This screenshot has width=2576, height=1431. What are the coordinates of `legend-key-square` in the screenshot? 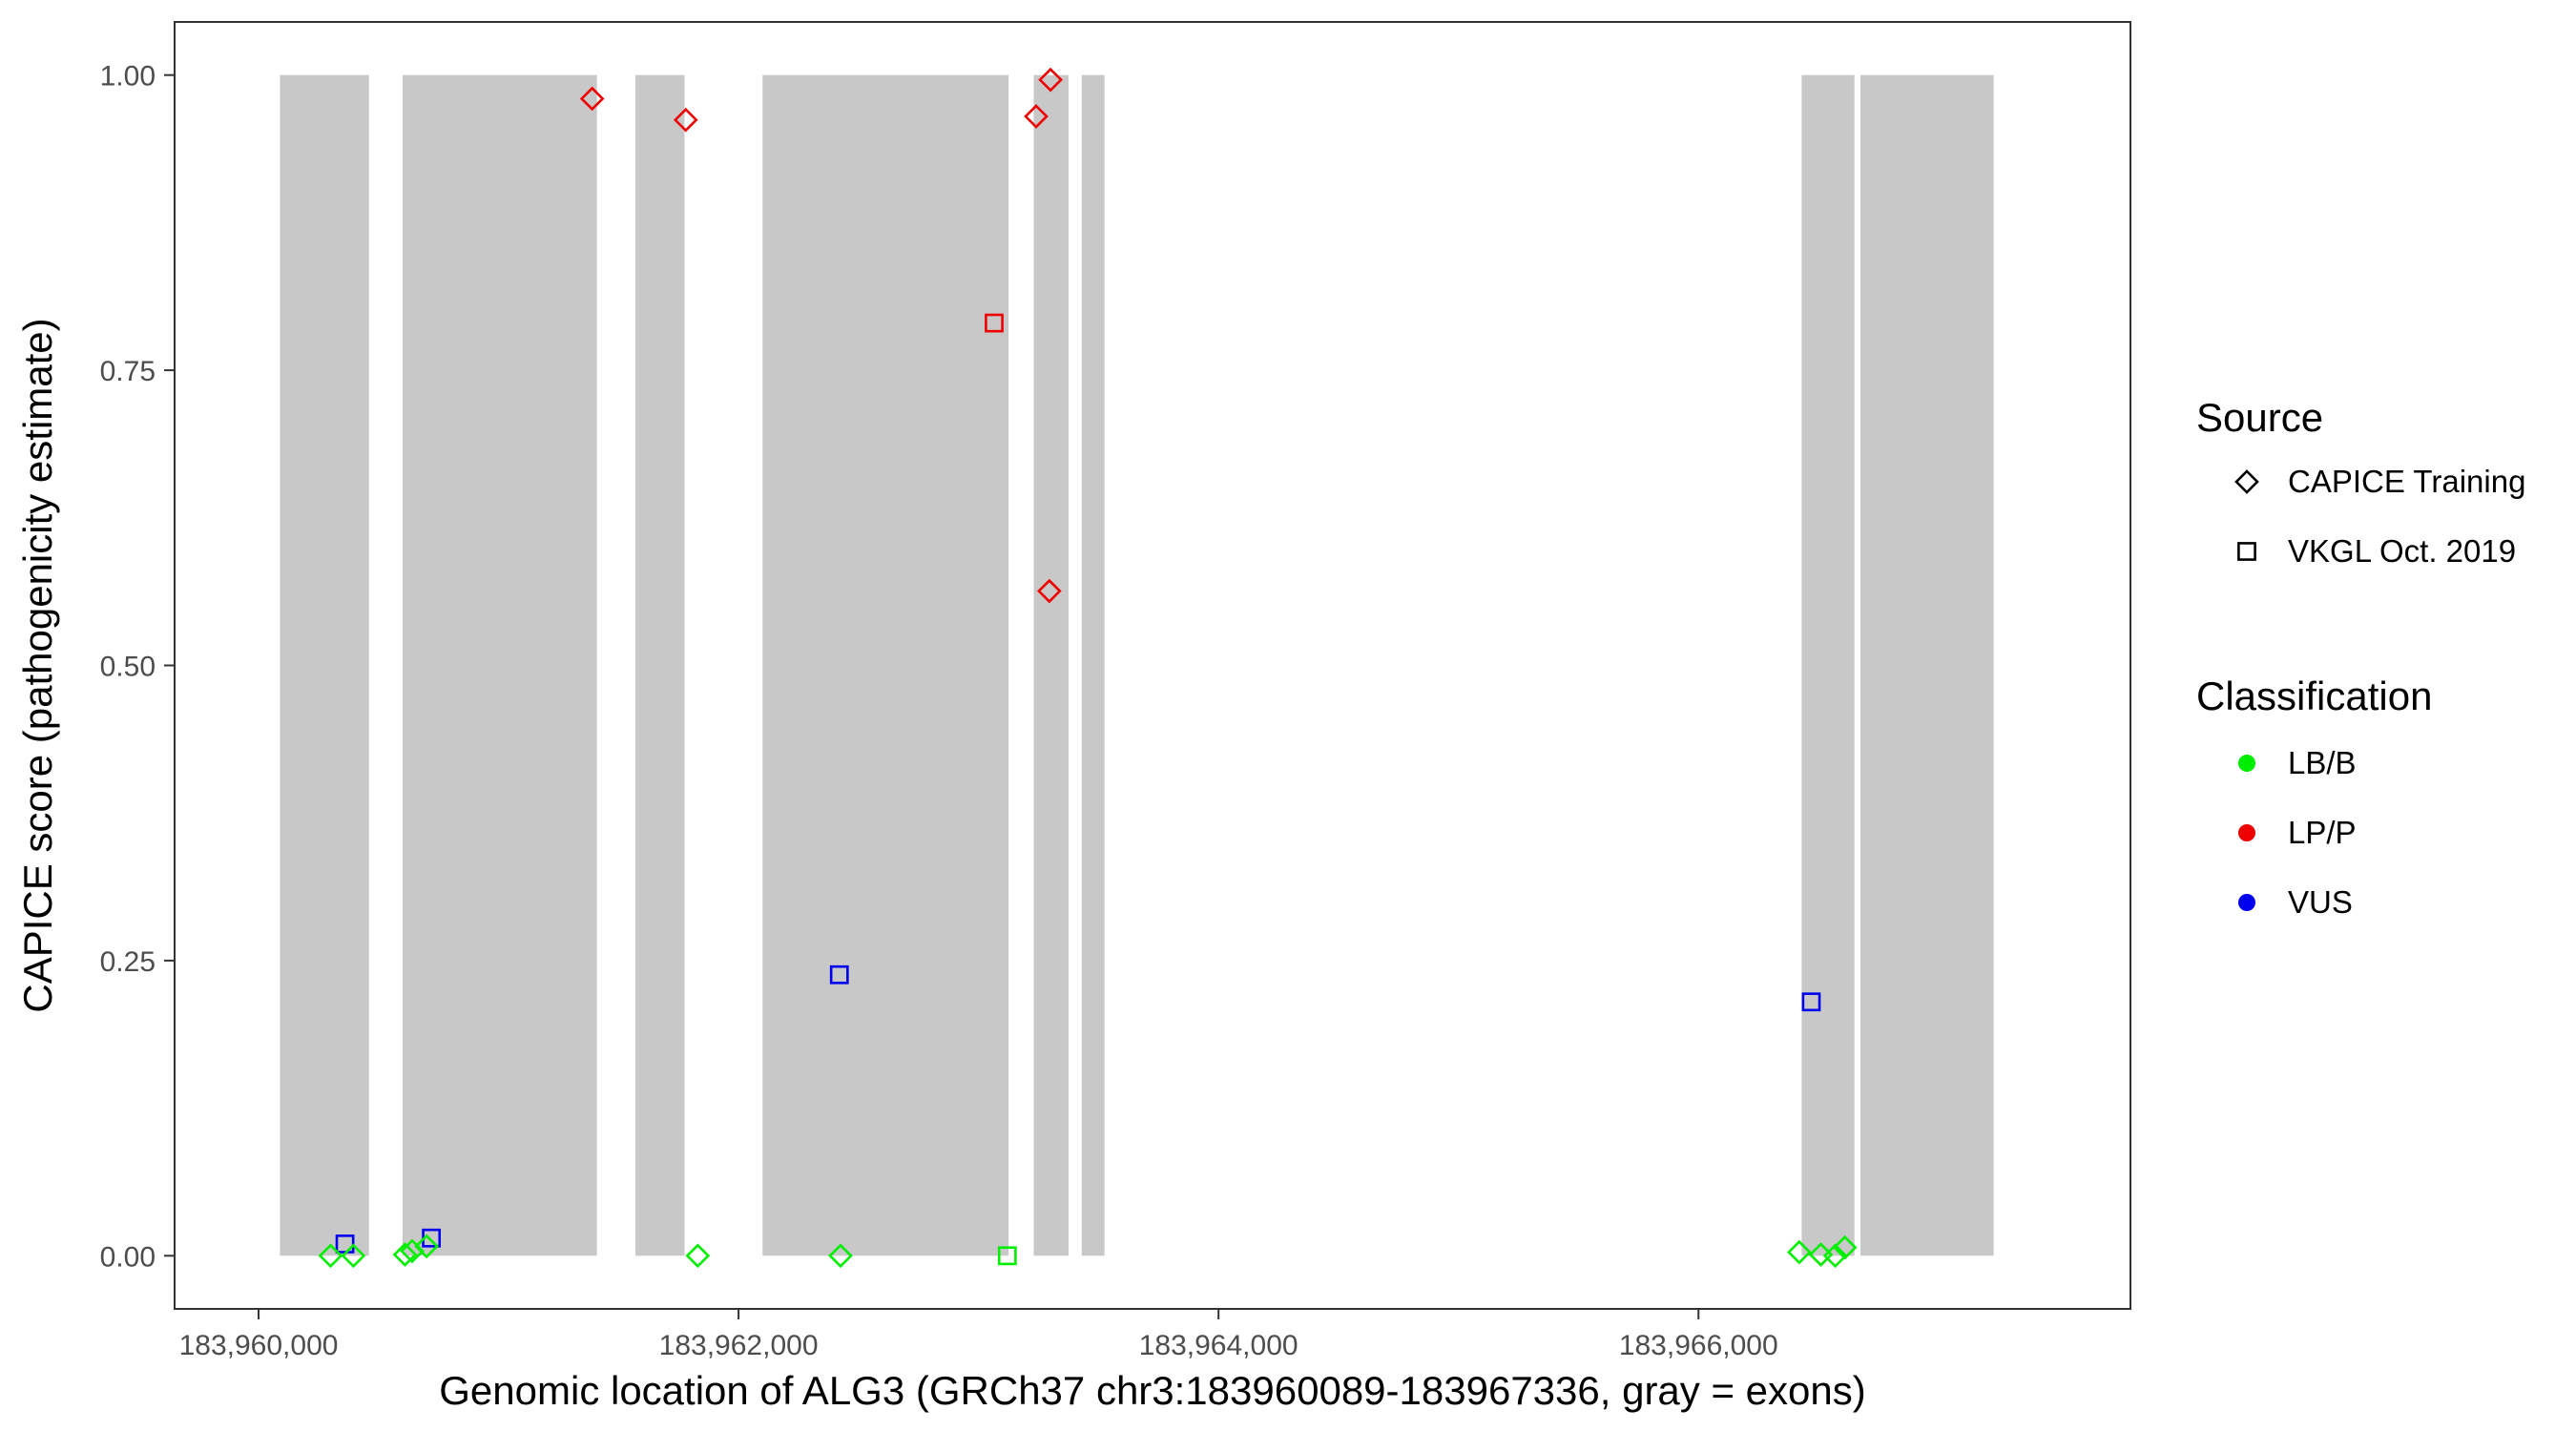 It's located at (2246, 551).